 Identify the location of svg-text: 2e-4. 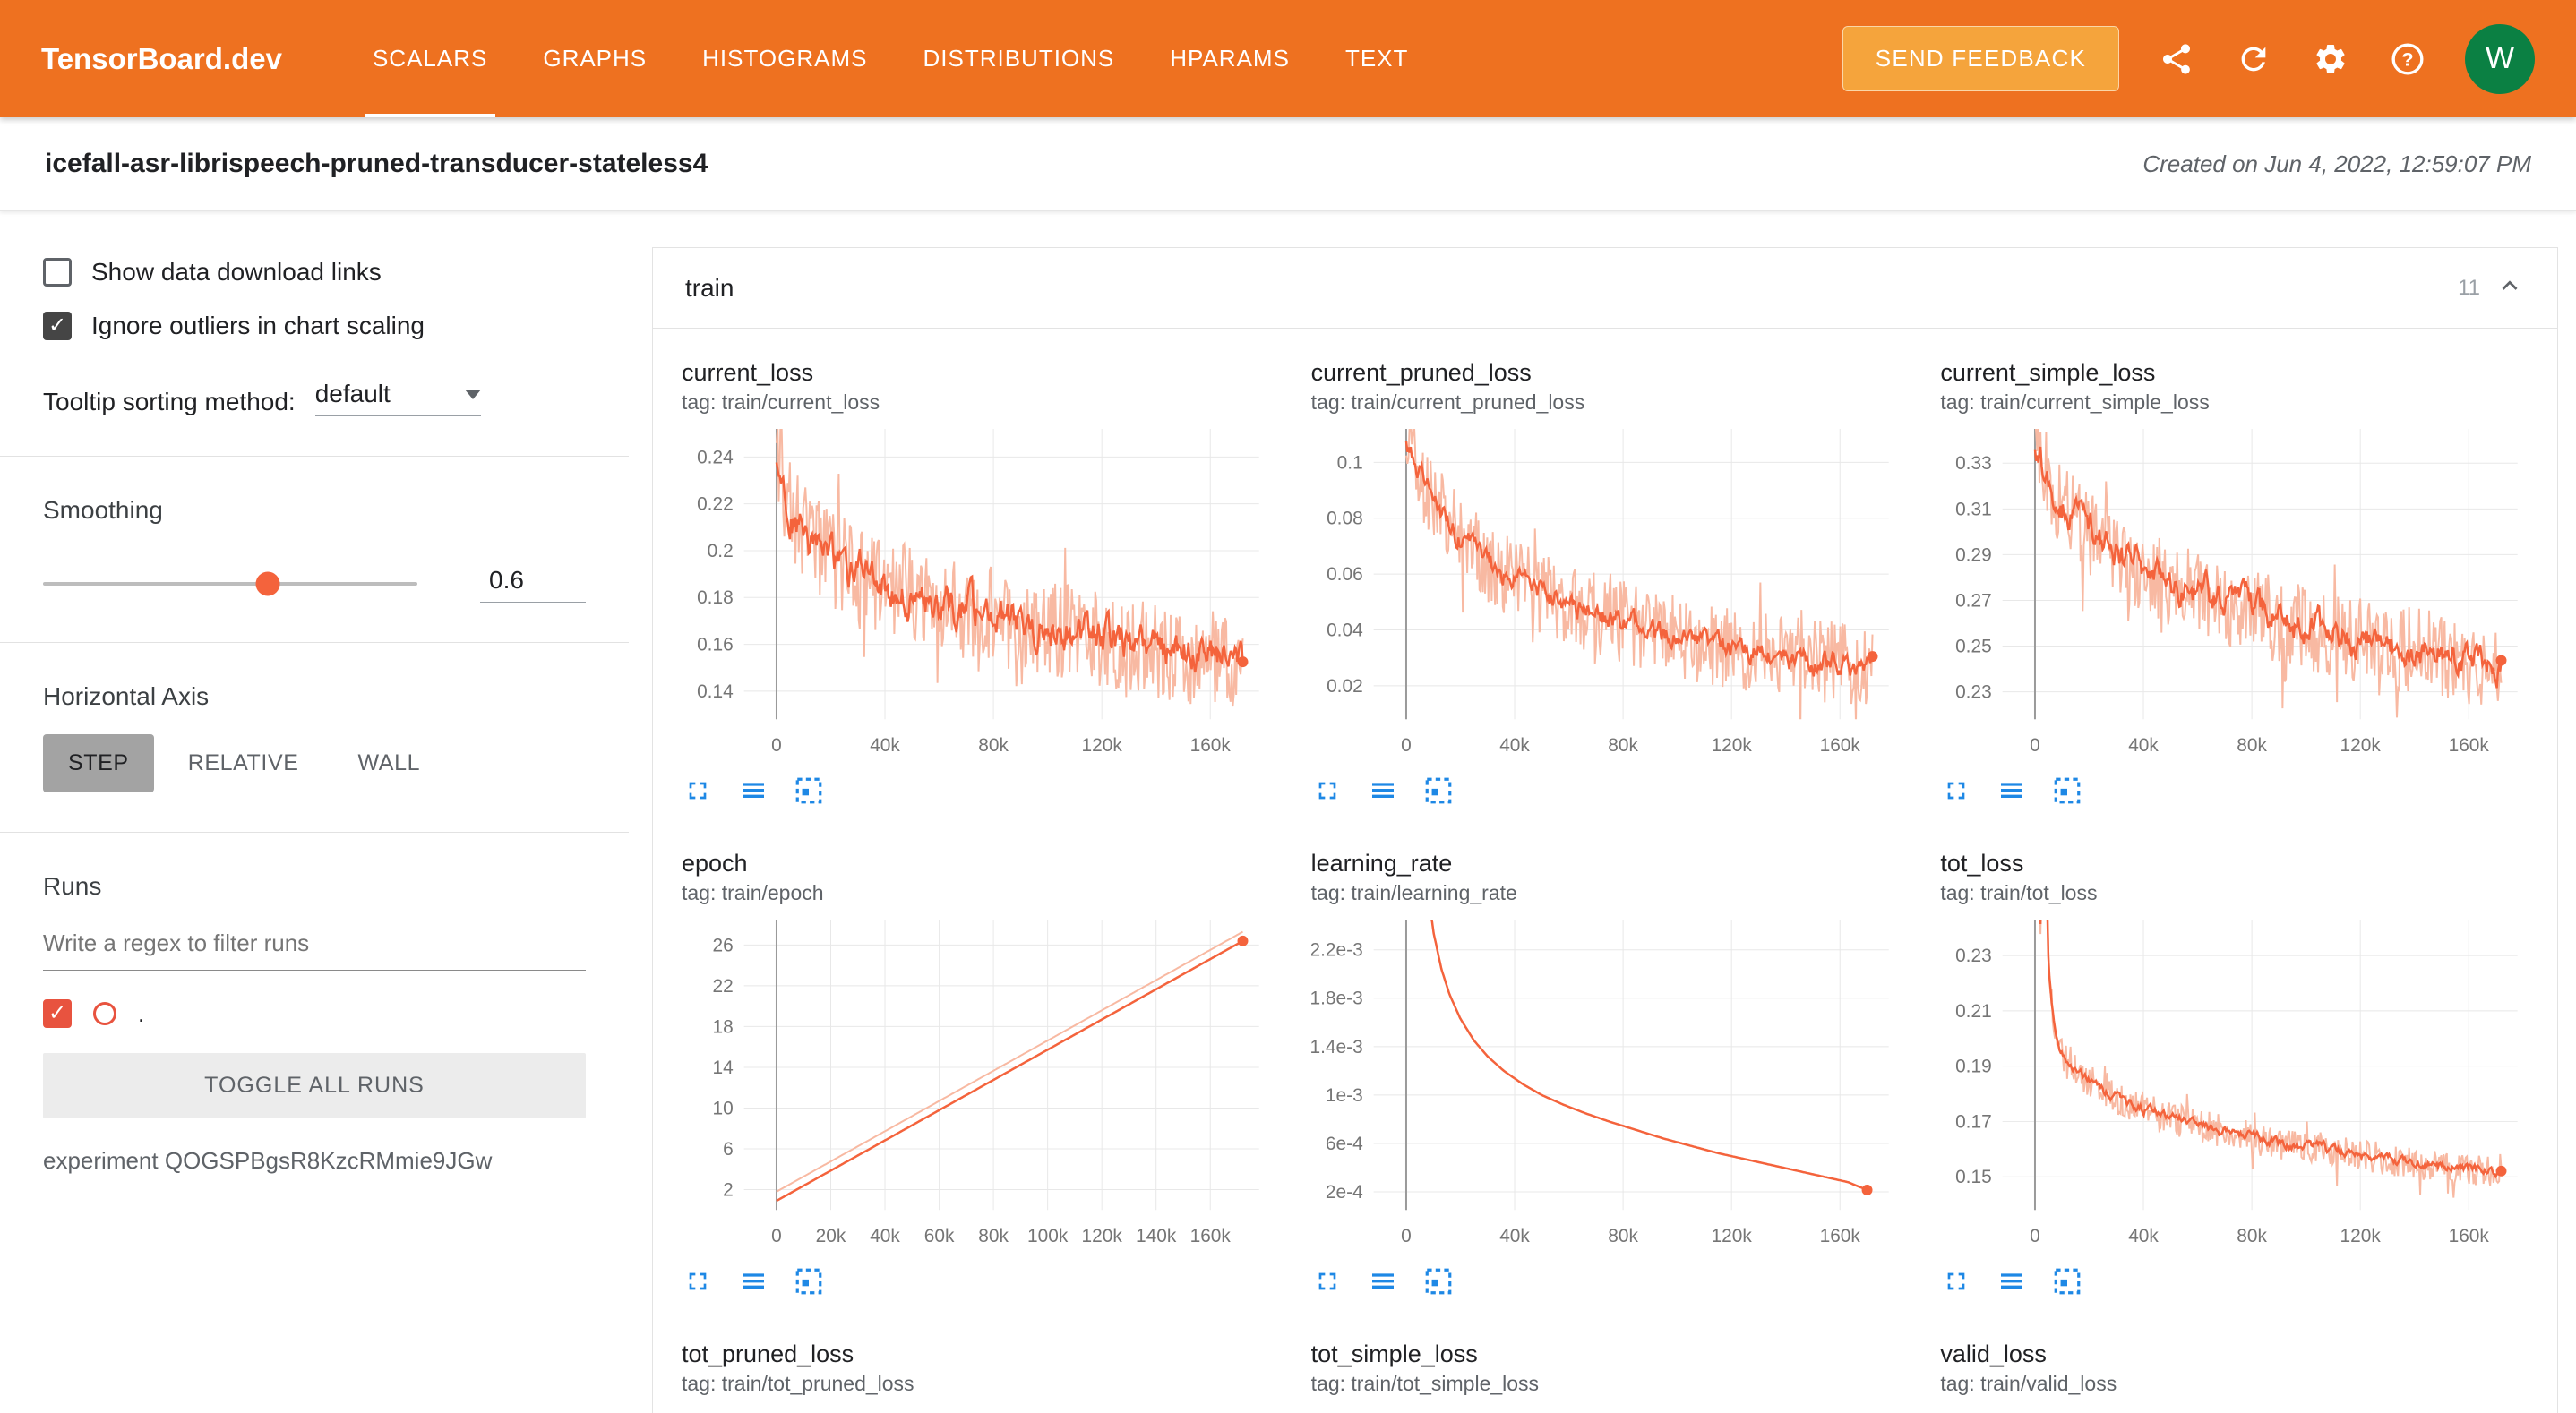
(1344, 1193).